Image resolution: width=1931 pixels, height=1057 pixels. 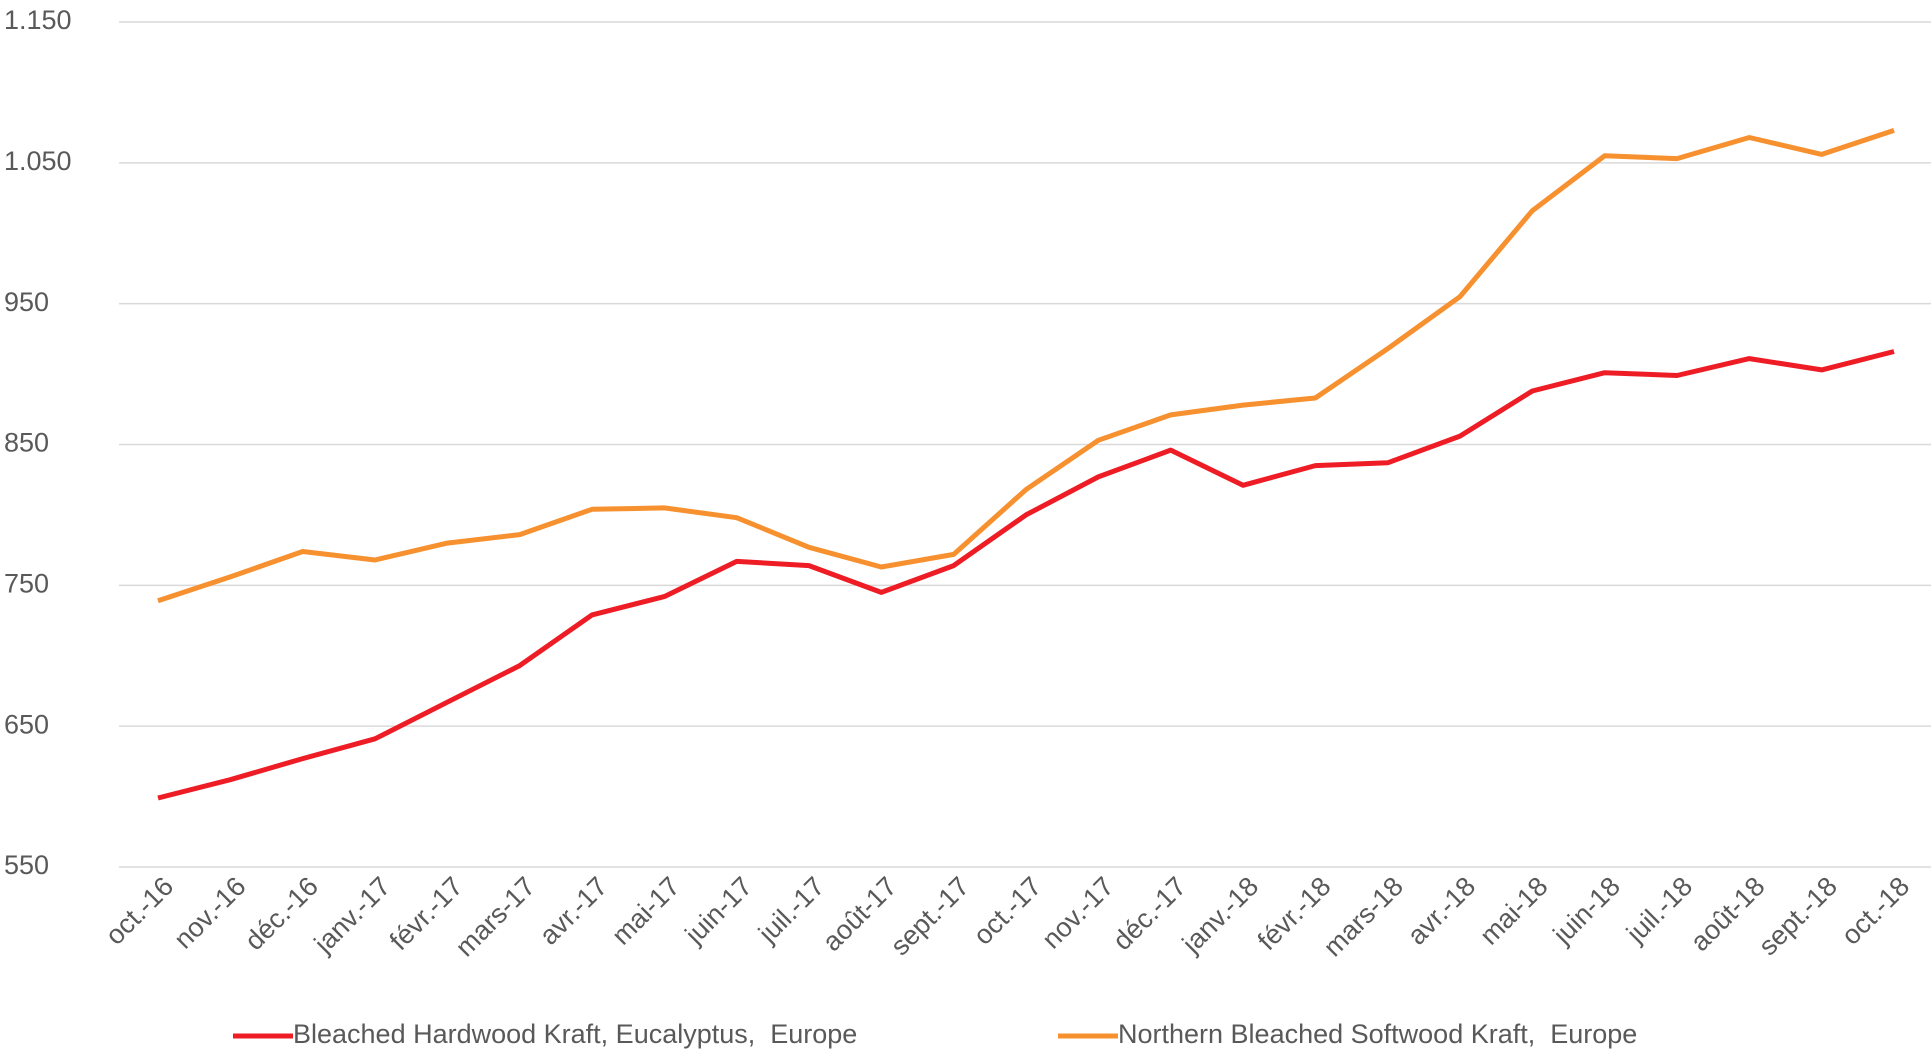 What do you see at coordinates (1798, 916) in the screenshot?
I see `x-tick-label: sept.-18` at bounding box center [1798, 916].